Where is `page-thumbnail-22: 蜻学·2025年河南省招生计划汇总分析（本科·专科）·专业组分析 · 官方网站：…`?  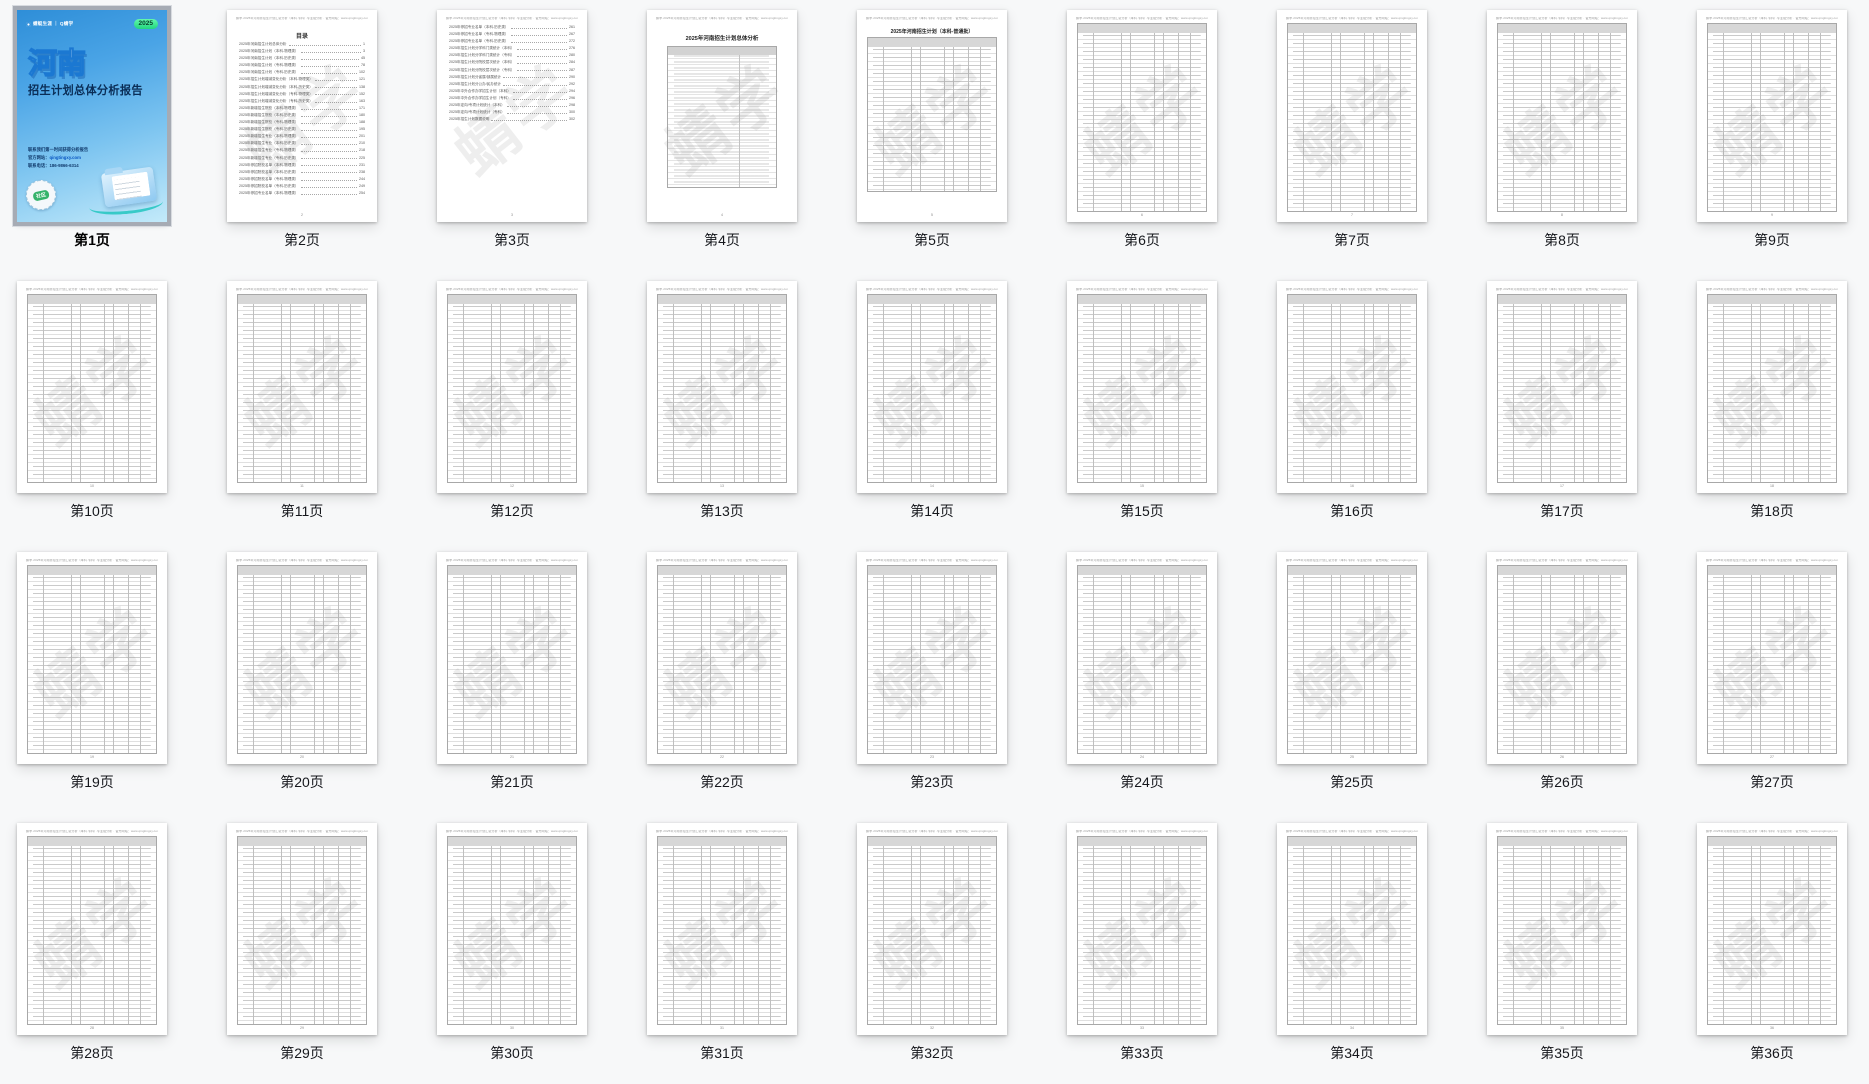 page-thumbnail-22: 蜻学·2025年河南省招生计划汇总分析（本科·专科）·专业组分析 · 官方网站：… is located at coordinates (722, 658).